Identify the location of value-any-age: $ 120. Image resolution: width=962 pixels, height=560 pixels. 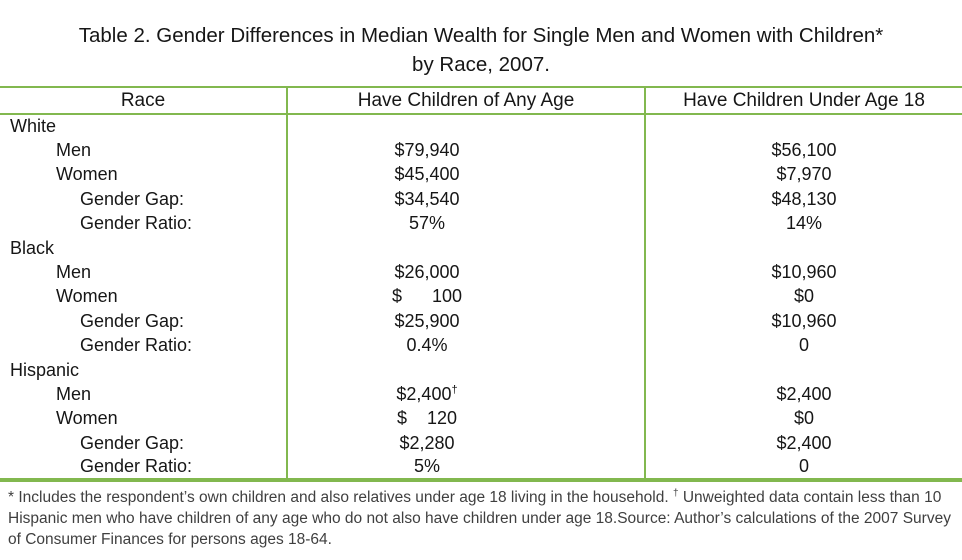
(465, 419).